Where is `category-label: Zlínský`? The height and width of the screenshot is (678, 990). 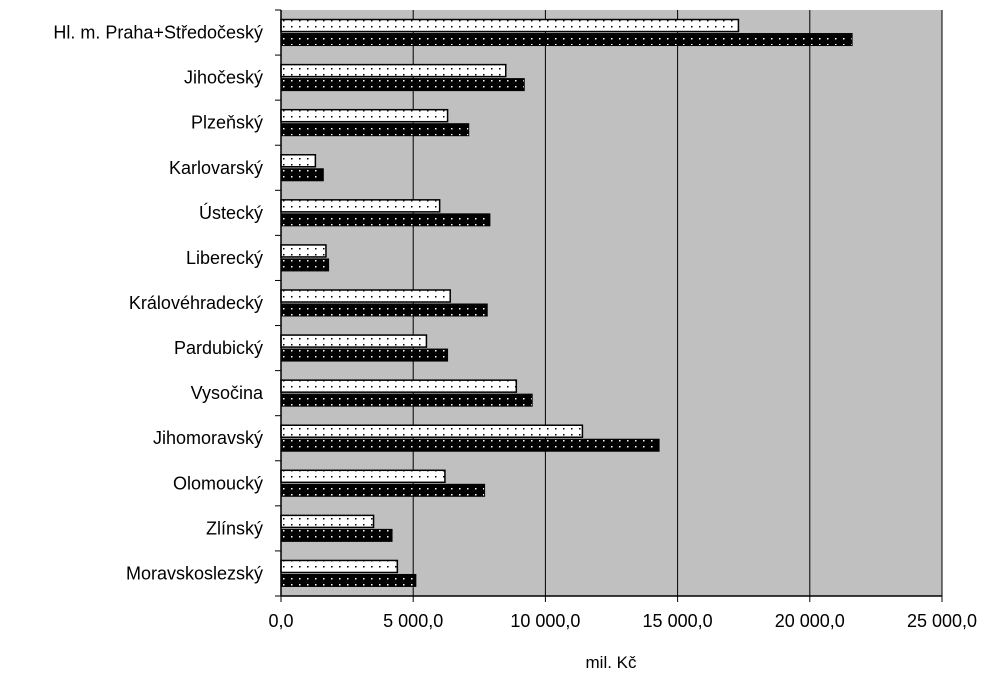
category-label: Zlínský is located at coordinates (234, 528).